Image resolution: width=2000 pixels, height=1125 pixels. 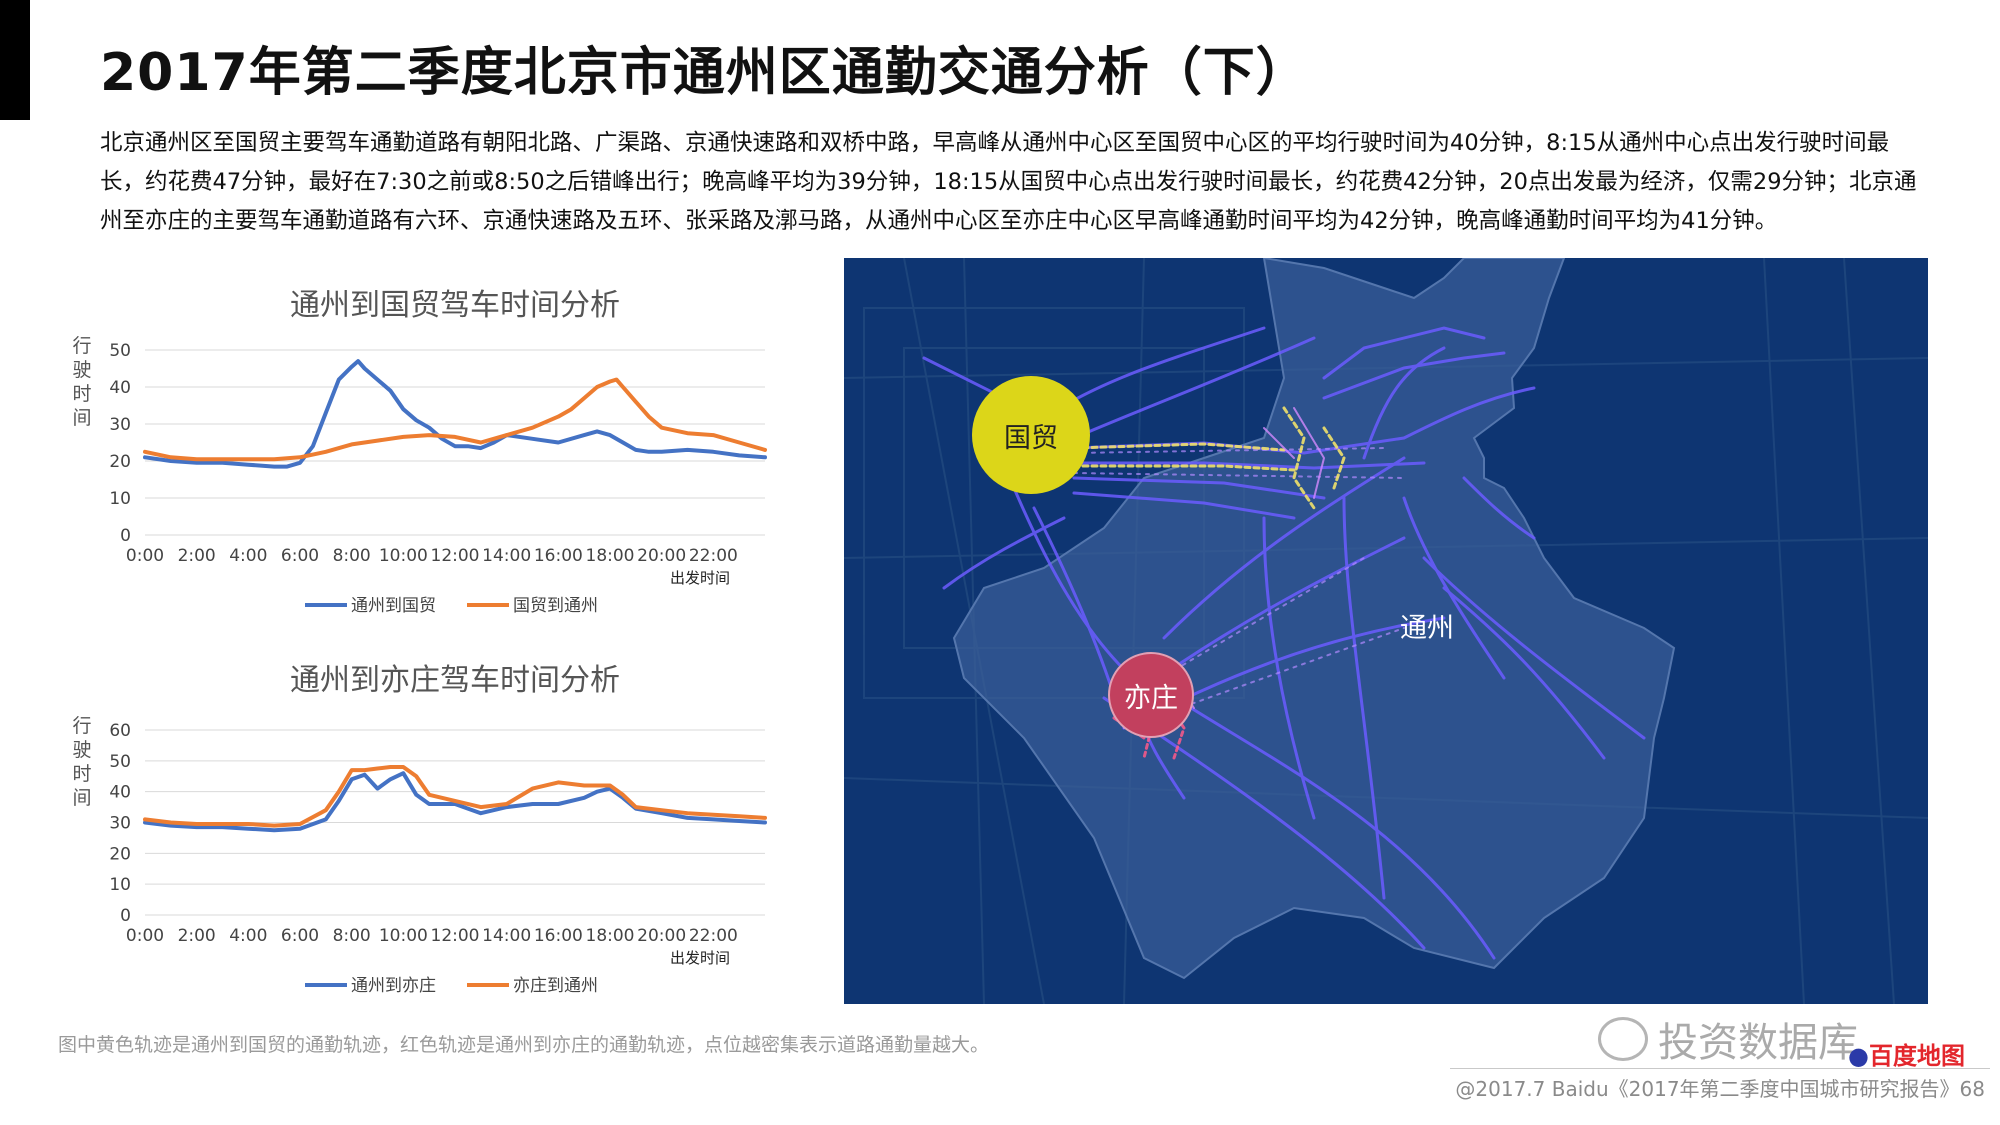 I want to click on y-tick-label: 60, so click(x=120, y=731).